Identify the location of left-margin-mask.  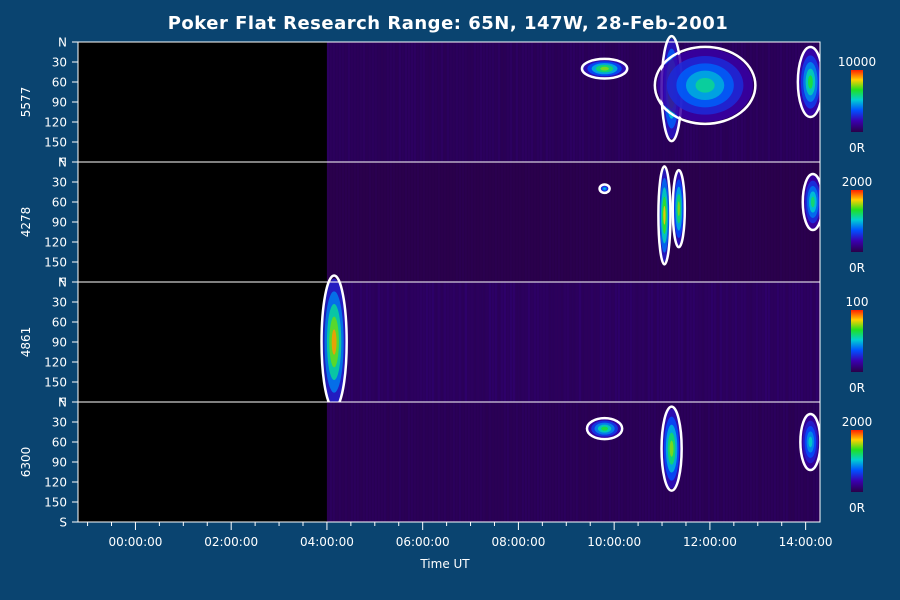
(39, 102).